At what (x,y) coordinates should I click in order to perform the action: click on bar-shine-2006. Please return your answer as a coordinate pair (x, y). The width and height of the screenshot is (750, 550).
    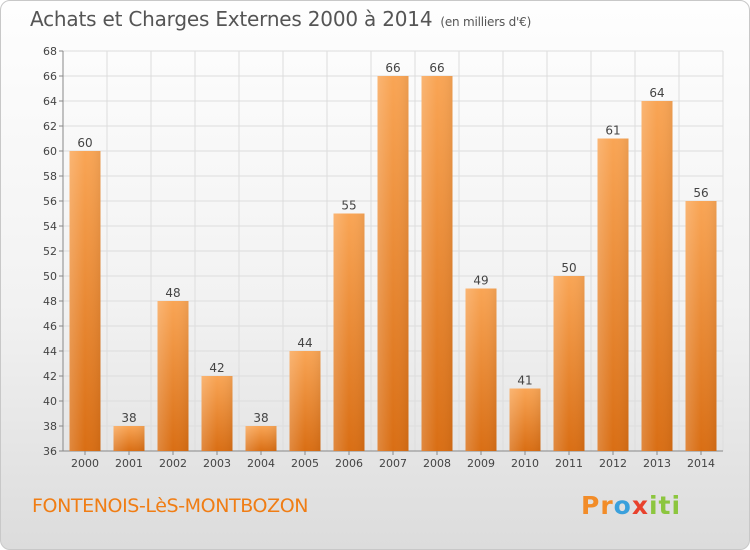
    Looking at the image, I should click on (349, 332).